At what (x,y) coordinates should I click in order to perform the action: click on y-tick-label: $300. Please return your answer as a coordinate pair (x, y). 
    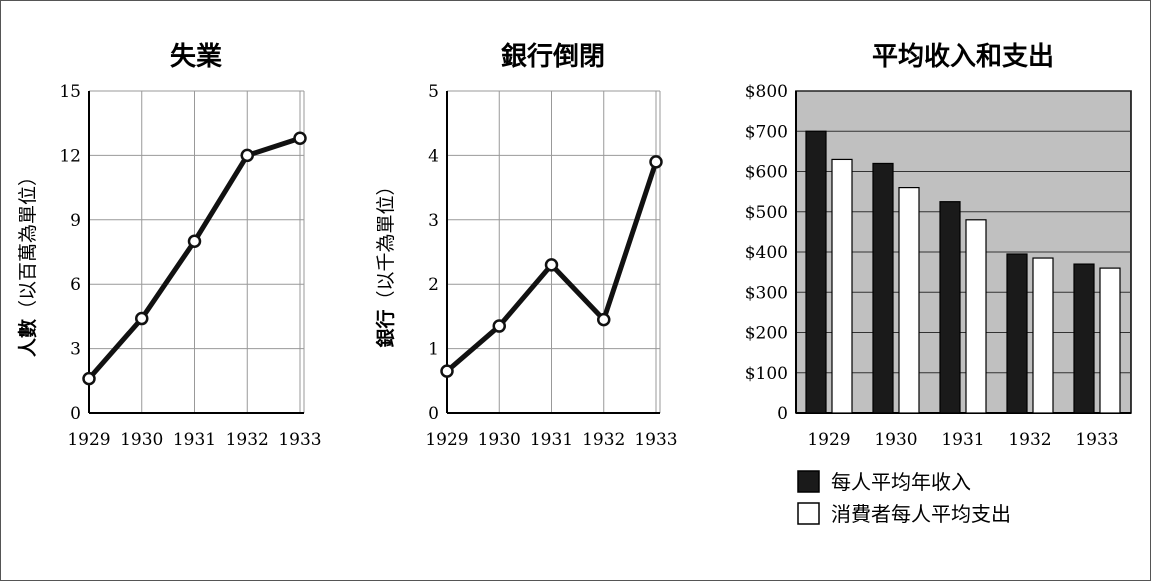
    Looking at the image, I should click on (766, 293).